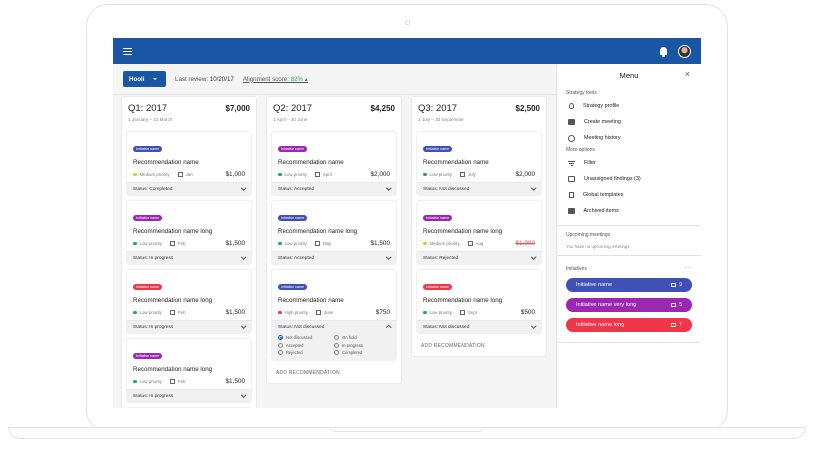  Describe the element at coordinates (173, 300) in the screenshot. I see `recommendation-name: Recommendation name long` at that location.